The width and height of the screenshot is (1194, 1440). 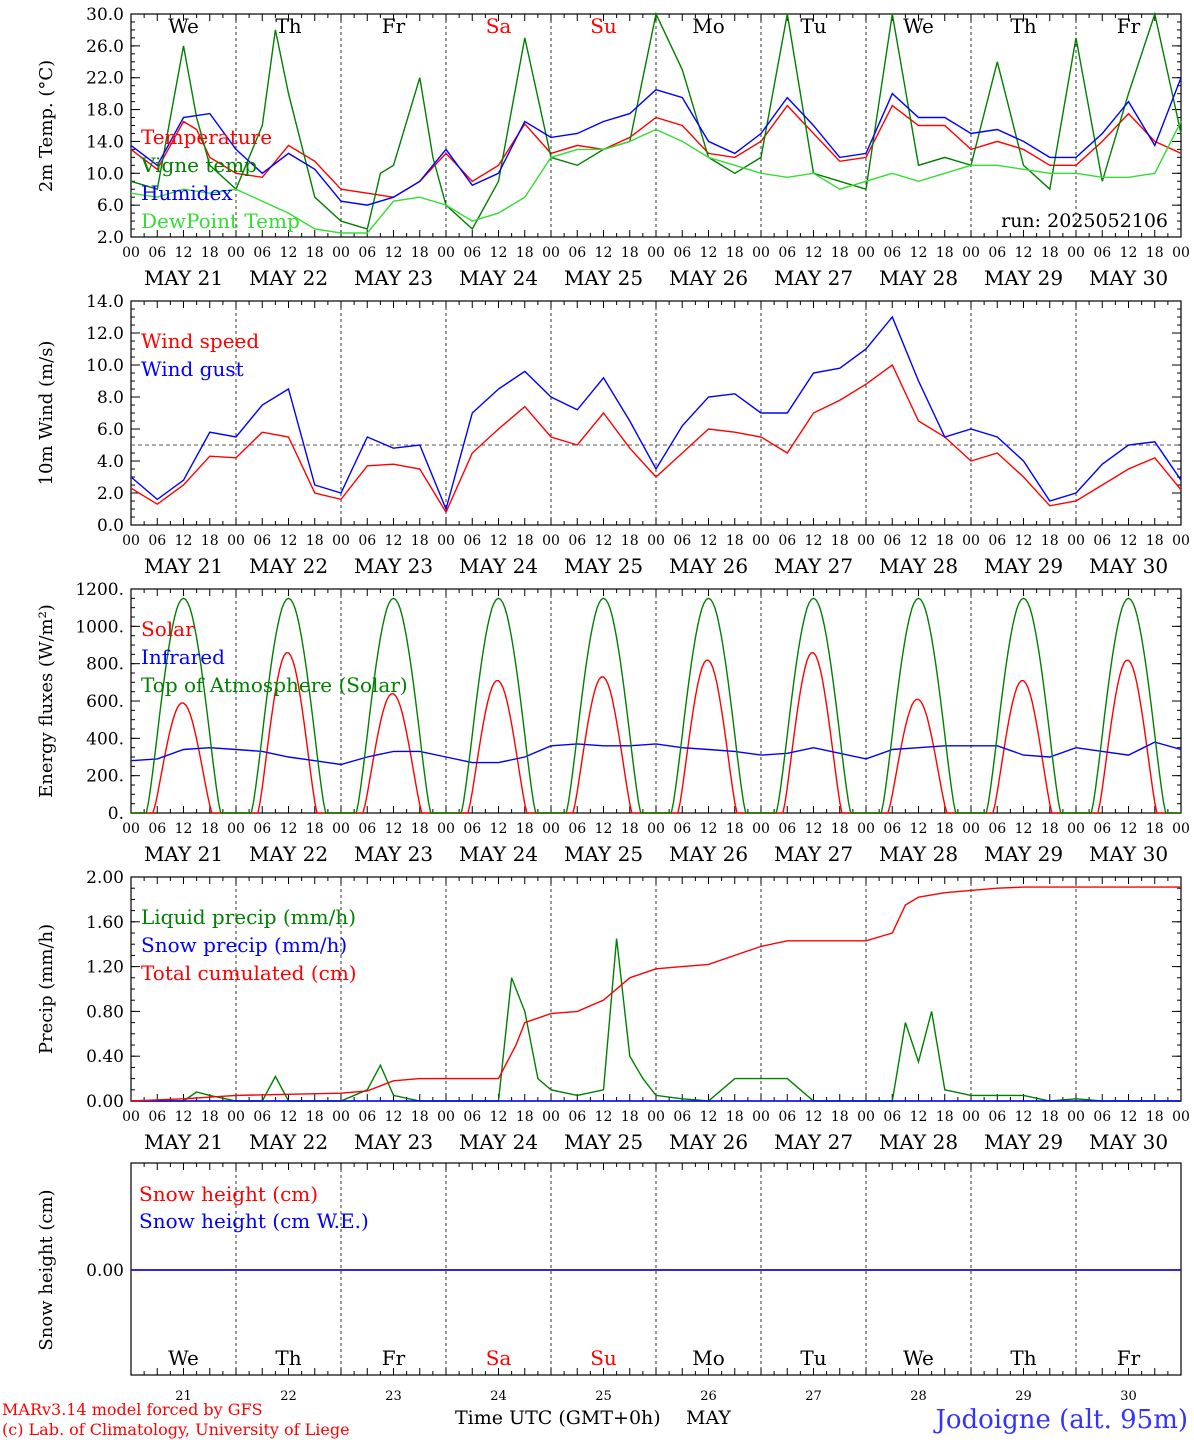 What do you see at coordinates (46, 989) in the screenshot?
I see `y-axis-label: Precip (mm/h)` at bounding box center [46, 989].